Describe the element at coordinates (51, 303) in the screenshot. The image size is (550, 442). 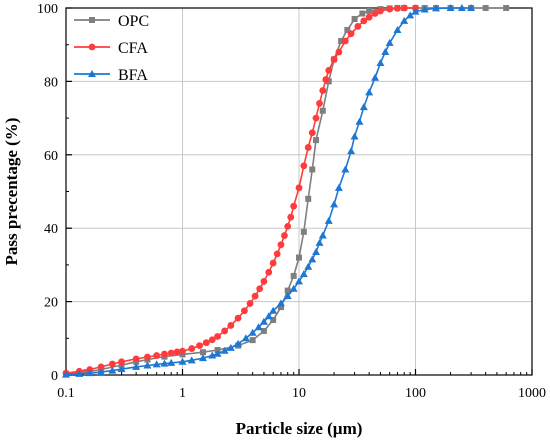
I see `y-tick-label: 20` at that location.